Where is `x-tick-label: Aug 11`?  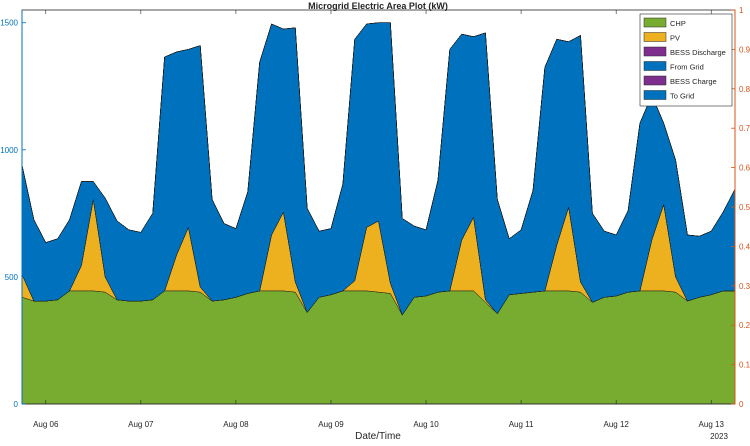 x-tick-label: Aug 11 is located at coordinates (521, 424).